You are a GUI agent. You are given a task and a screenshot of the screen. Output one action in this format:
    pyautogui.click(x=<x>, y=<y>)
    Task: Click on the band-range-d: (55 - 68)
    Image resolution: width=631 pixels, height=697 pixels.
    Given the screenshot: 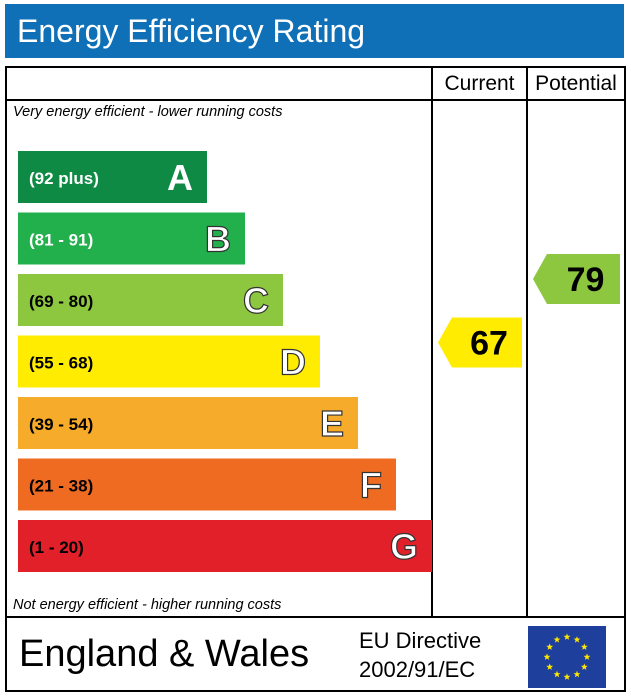 What is the action you would take?
    pyautogui.click(x=61, y=363)
    